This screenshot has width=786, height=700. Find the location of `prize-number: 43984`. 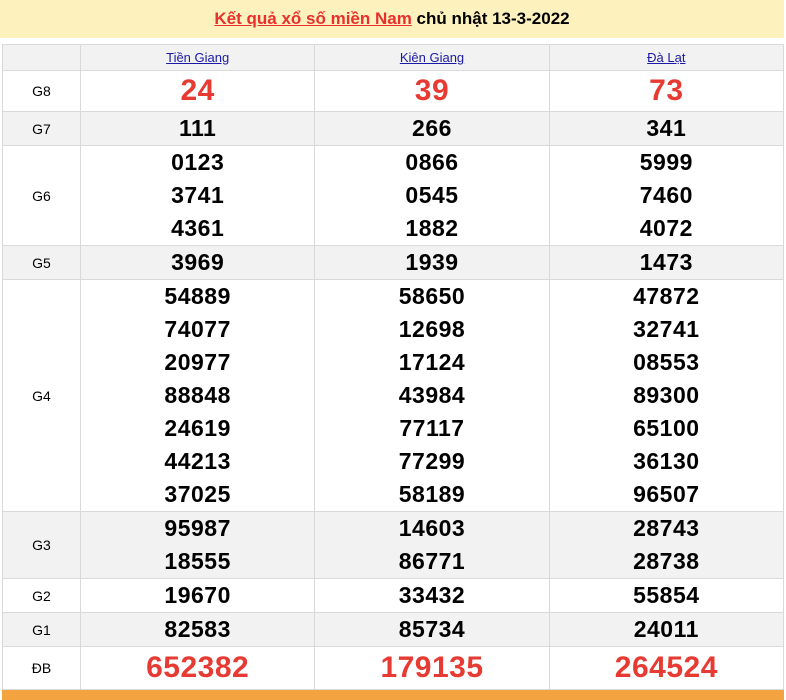

prize-number: 43984 is located at coordinates (432, 395).